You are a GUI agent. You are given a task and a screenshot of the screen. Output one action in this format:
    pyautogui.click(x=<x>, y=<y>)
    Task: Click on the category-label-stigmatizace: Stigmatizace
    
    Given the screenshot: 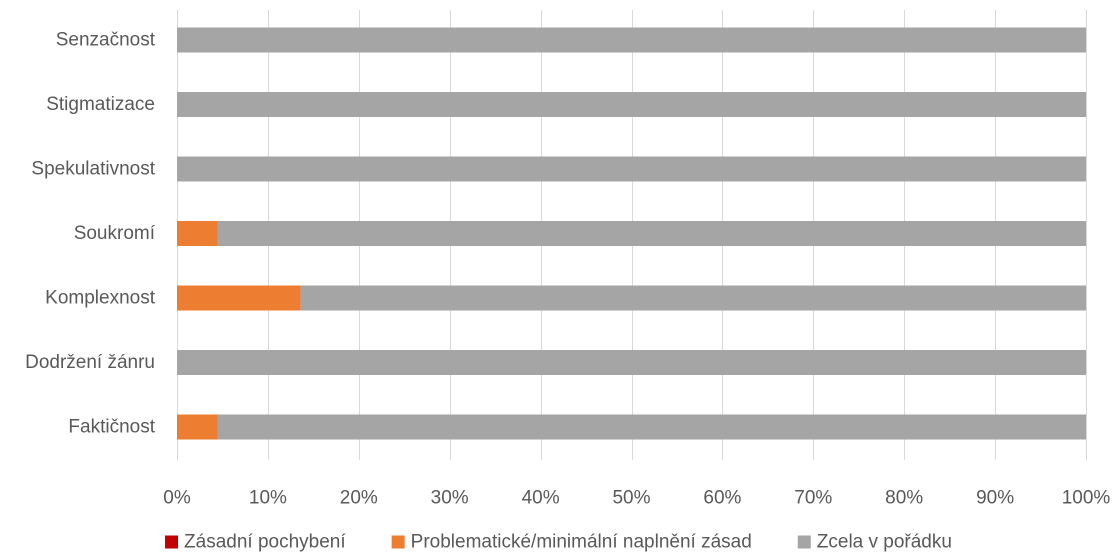 What is the action you would take?
    pyautogui.click(x=100, y=104)
    